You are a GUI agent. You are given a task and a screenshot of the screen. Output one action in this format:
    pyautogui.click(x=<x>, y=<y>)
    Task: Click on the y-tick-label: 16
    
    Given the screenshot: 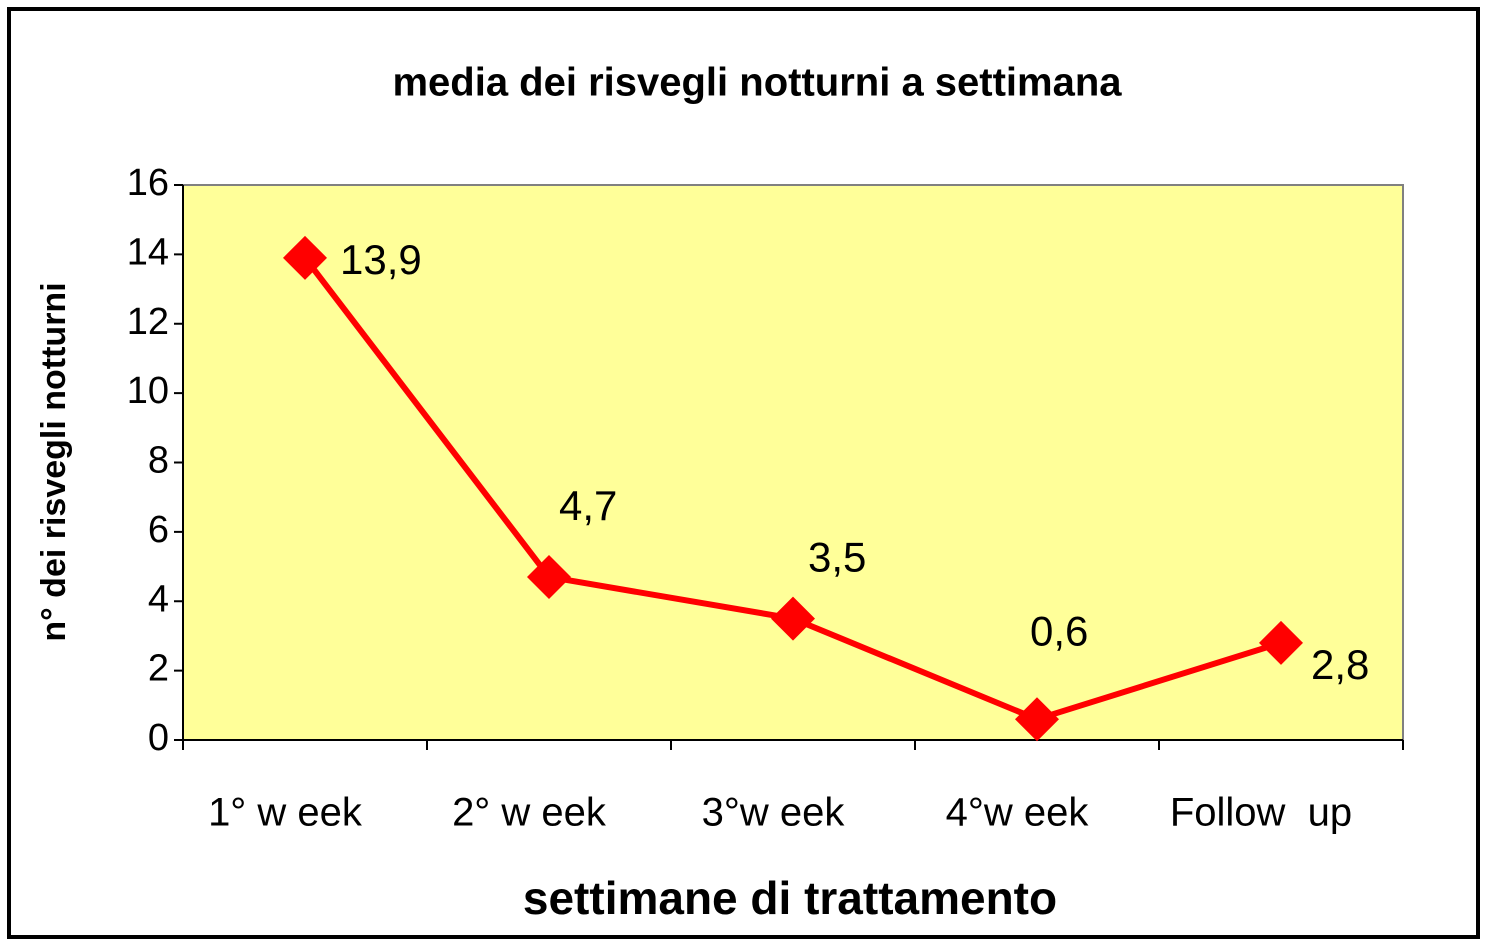 What is the action you would take?
    pyautogui.click(x=148, y=183)
    